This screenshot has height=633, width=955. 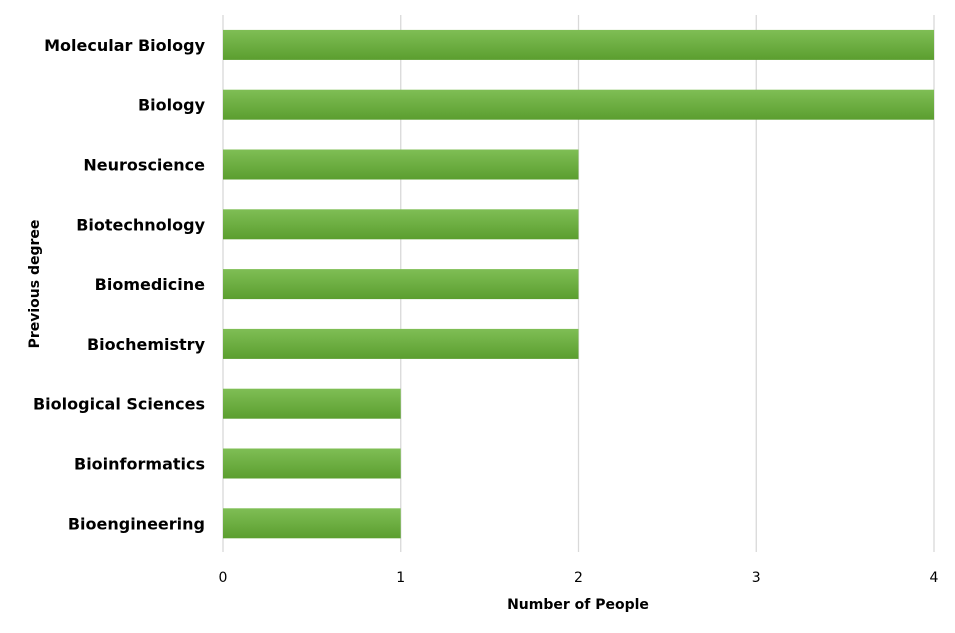 What do you see at coordinates (756, 578) in the screenshot?
I see `x-tick-label: 3` at bounding box center [756, 578].